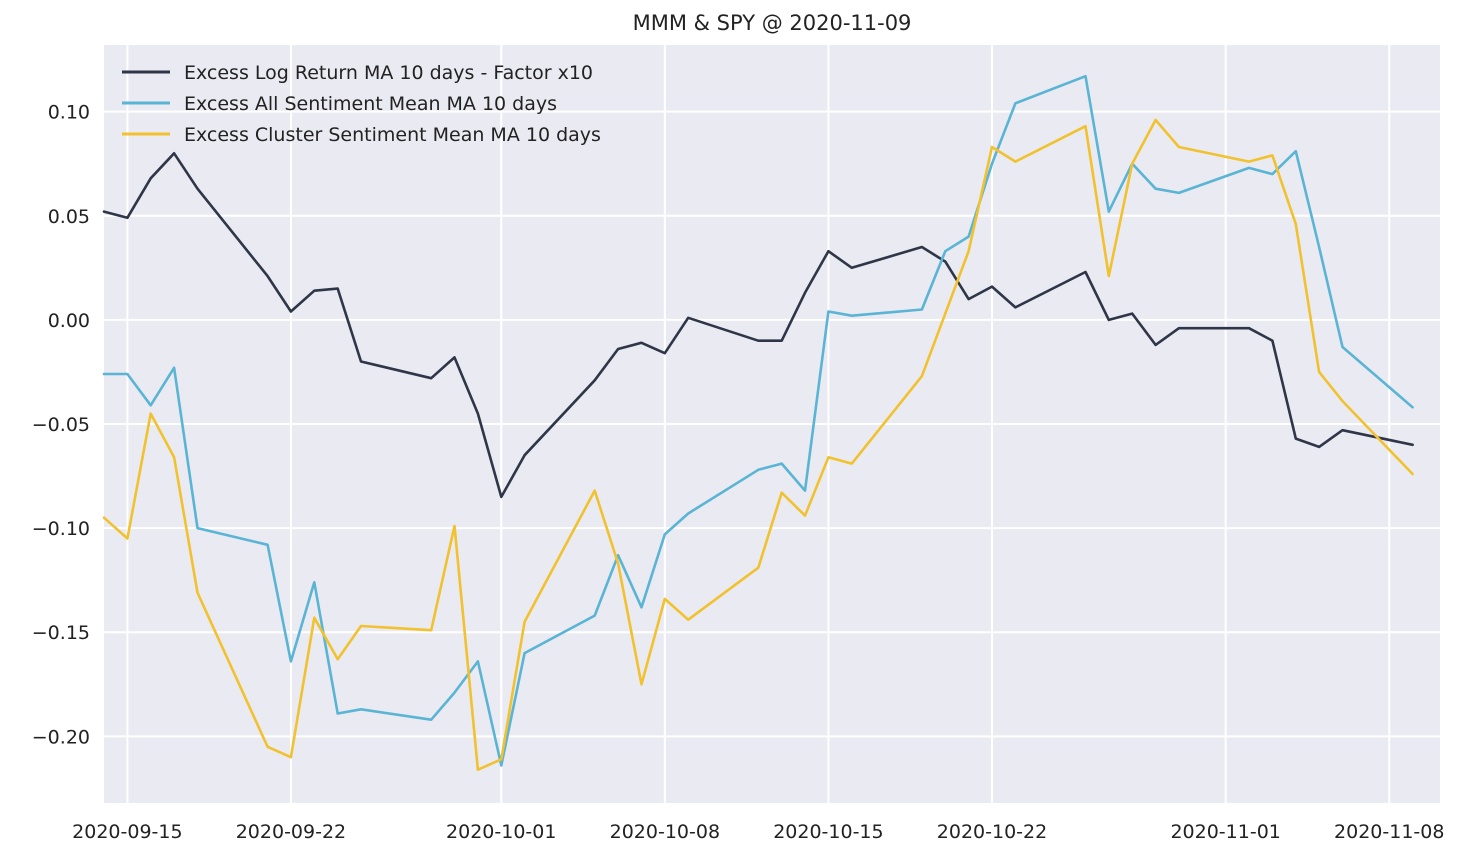 The height and width of the screenshot is (857, 1470). What do you see at coordinates (127, 832) in the screenshot?
I see `x-tick-label: 2020-09-15` at bounding box center [127, 832].